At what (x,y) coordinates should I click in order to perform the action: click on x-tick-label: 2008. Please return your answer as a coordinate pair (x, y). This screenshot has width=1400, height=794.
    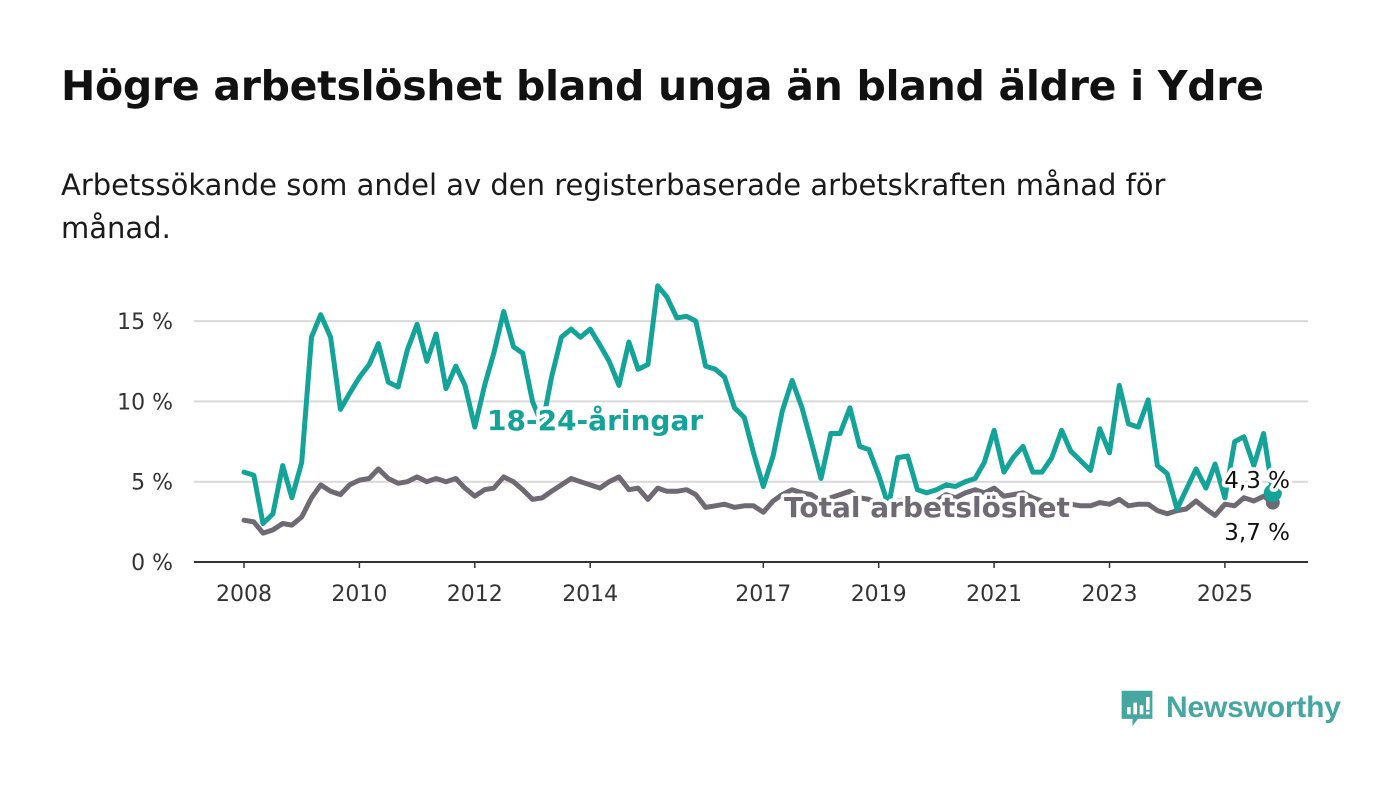
    Looking at the image, I should click on (244, 594).